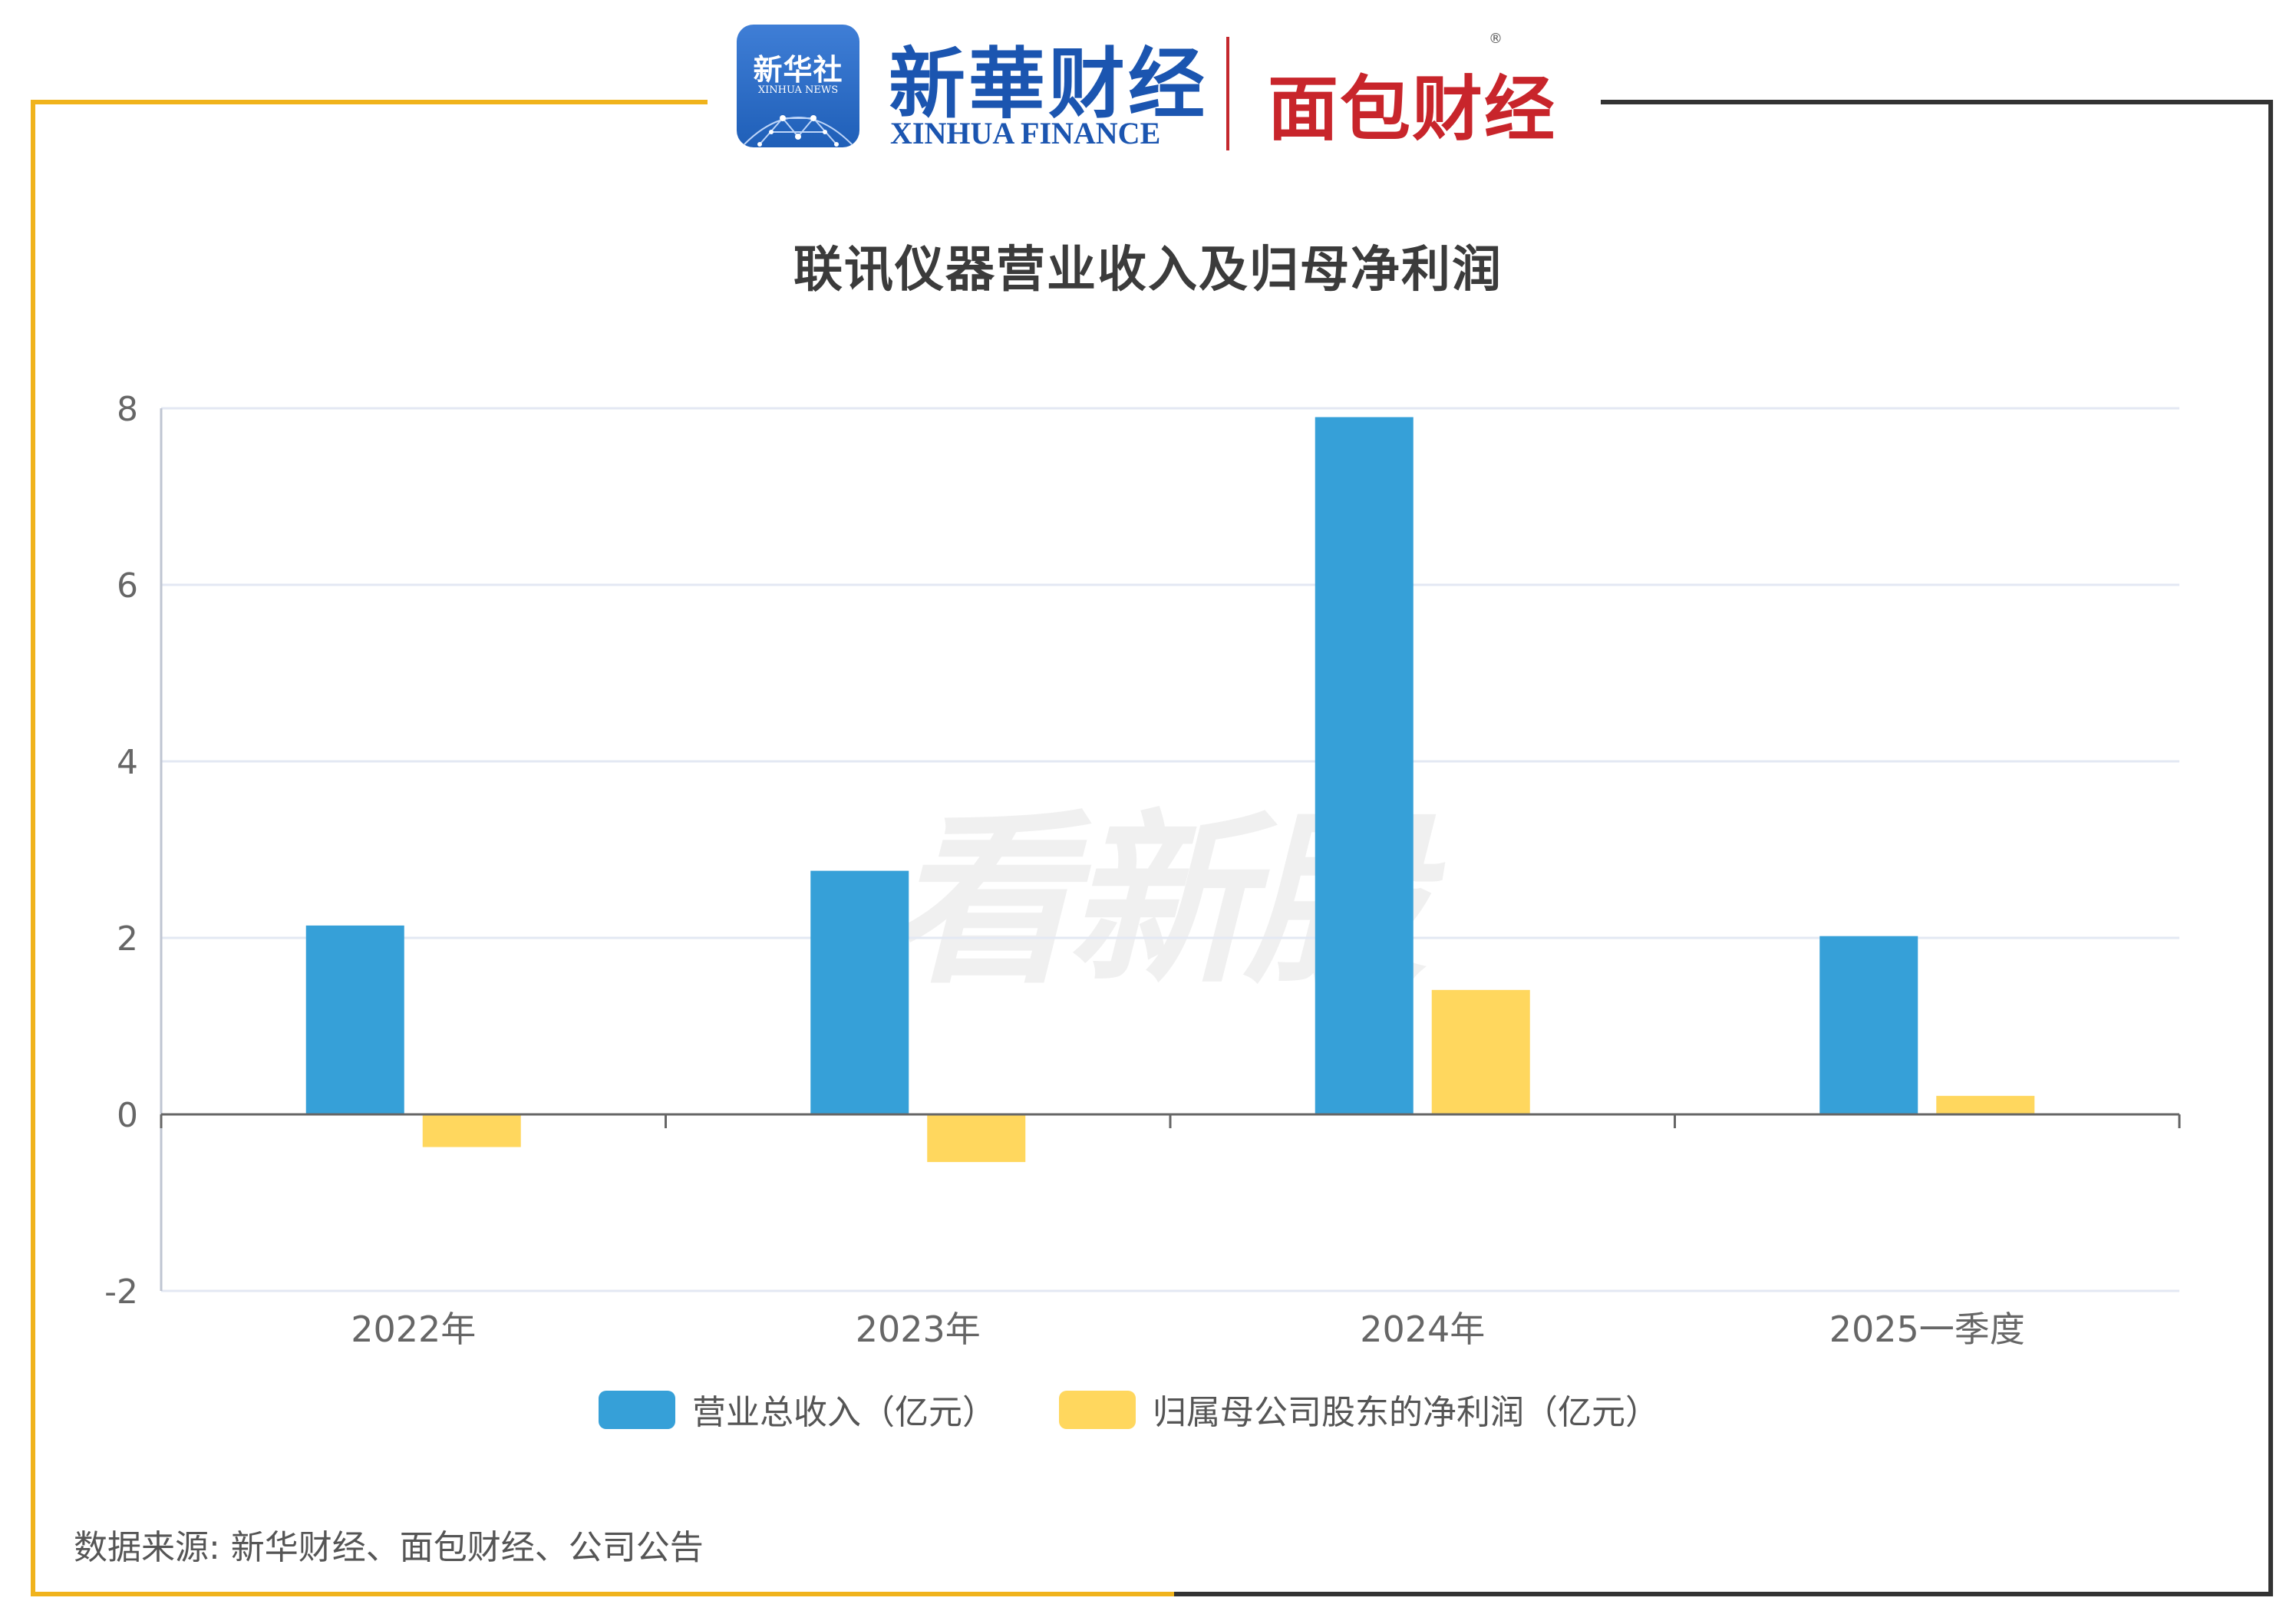 The width and height of the screenshot is (2296, 1624). Describe the element at coordinates (1422, 1329) in the screenshot. I see `x-tick-label: 2024年` at that location.